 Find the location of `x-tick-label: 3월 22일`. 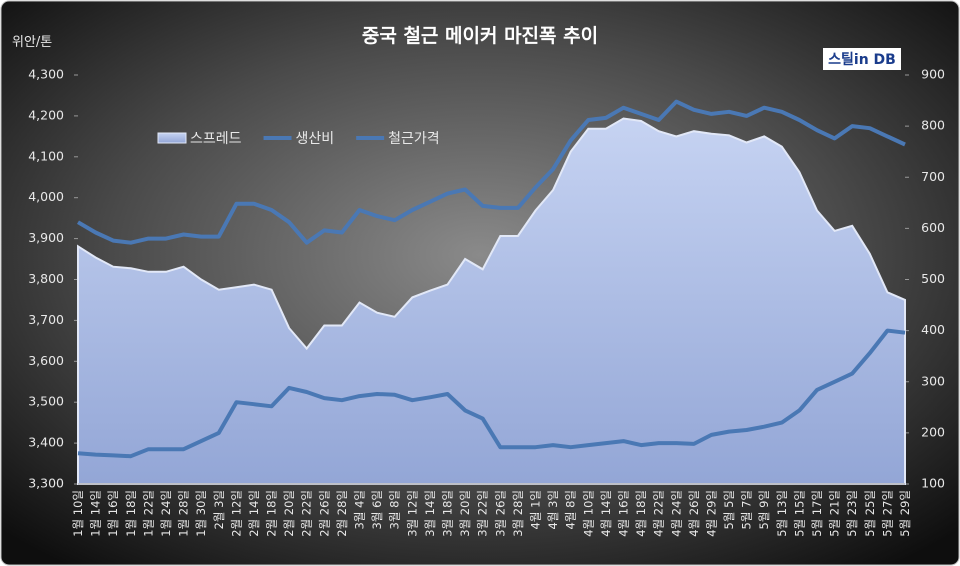

x-tick-label: 3월 22일 is located at coordinates (483, 513).